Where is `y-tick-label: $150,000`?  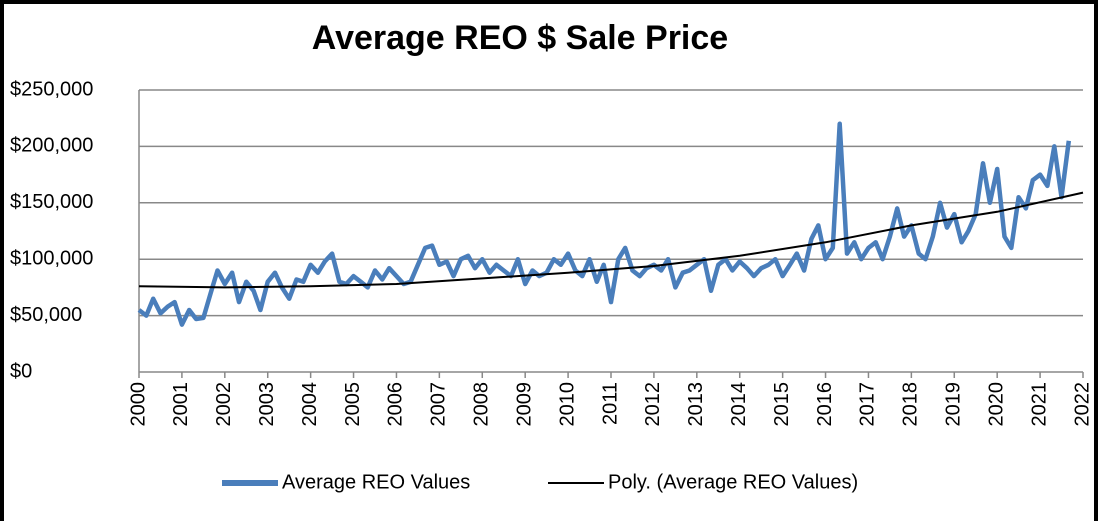 y-tick-label: $150,000 is located at coordinates (51, 202).